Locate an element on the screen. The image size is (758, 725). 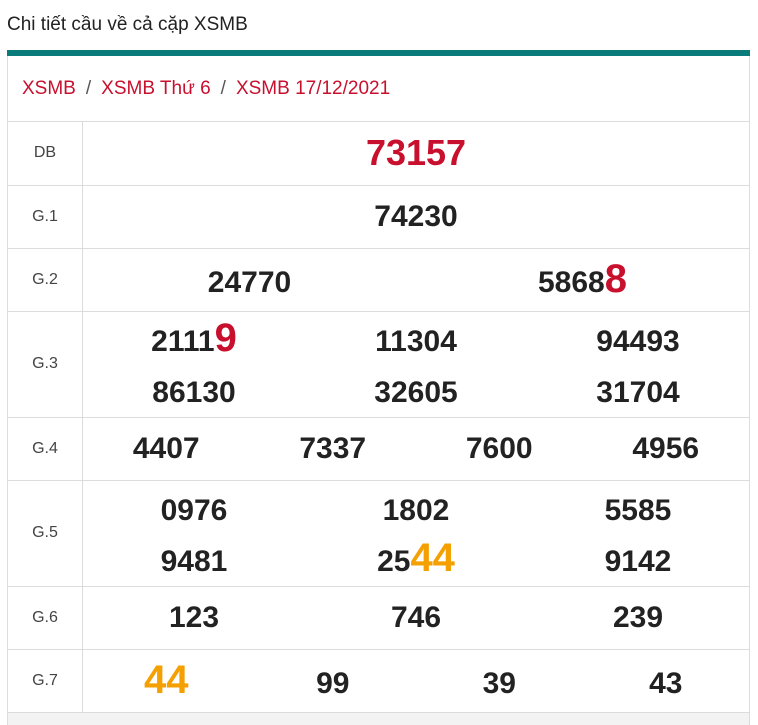
prize-number: 31704 is located at coordinates (638, 392).